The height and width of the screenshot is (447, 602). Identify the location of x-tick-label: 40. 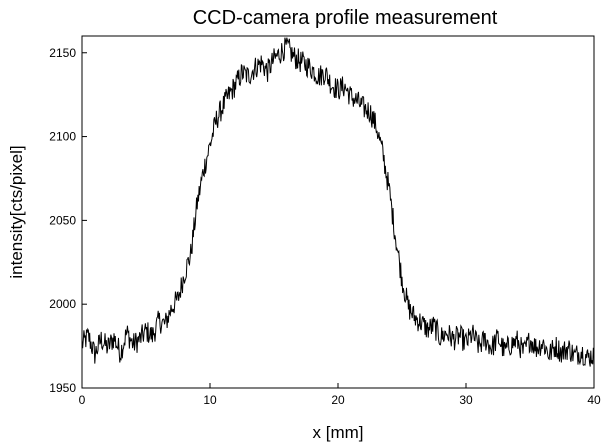
(594, 400).